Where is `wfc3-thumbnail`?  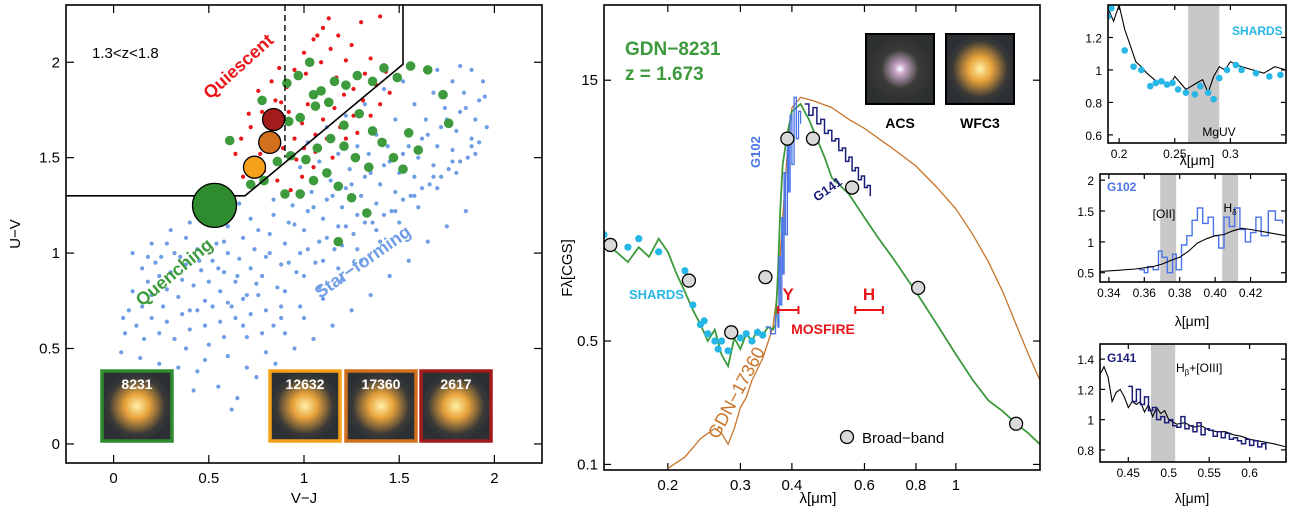 wfc3-thumbnail is located at coordinates (980, 69).